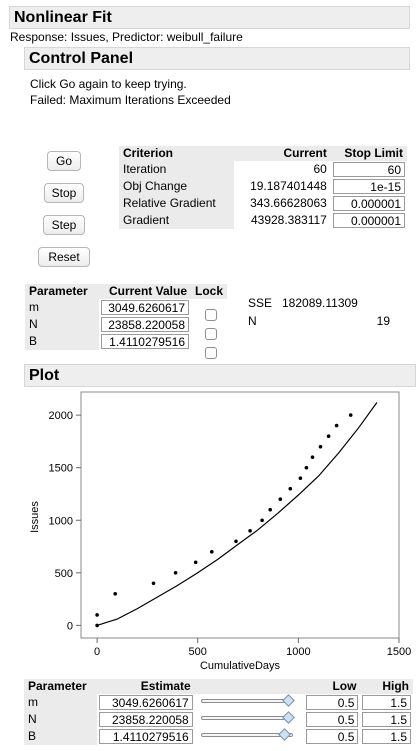 Image resolution: width=419 pixels, height=751 pixels. I want to click on lock-checkbox-n, so click(211, 334).